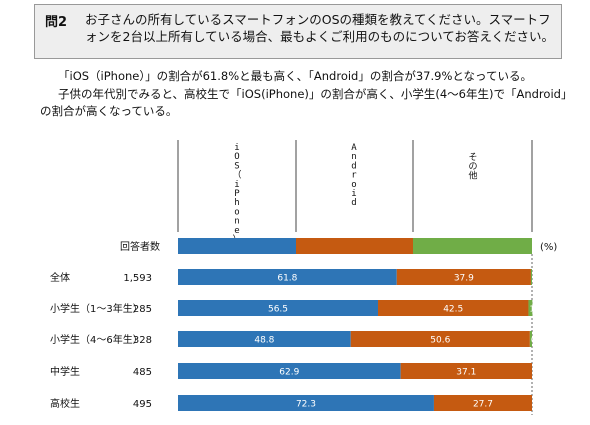 The height and width of the screenshot is (425, 590). I want to click on row-label: 中学生, so click(65, 371).